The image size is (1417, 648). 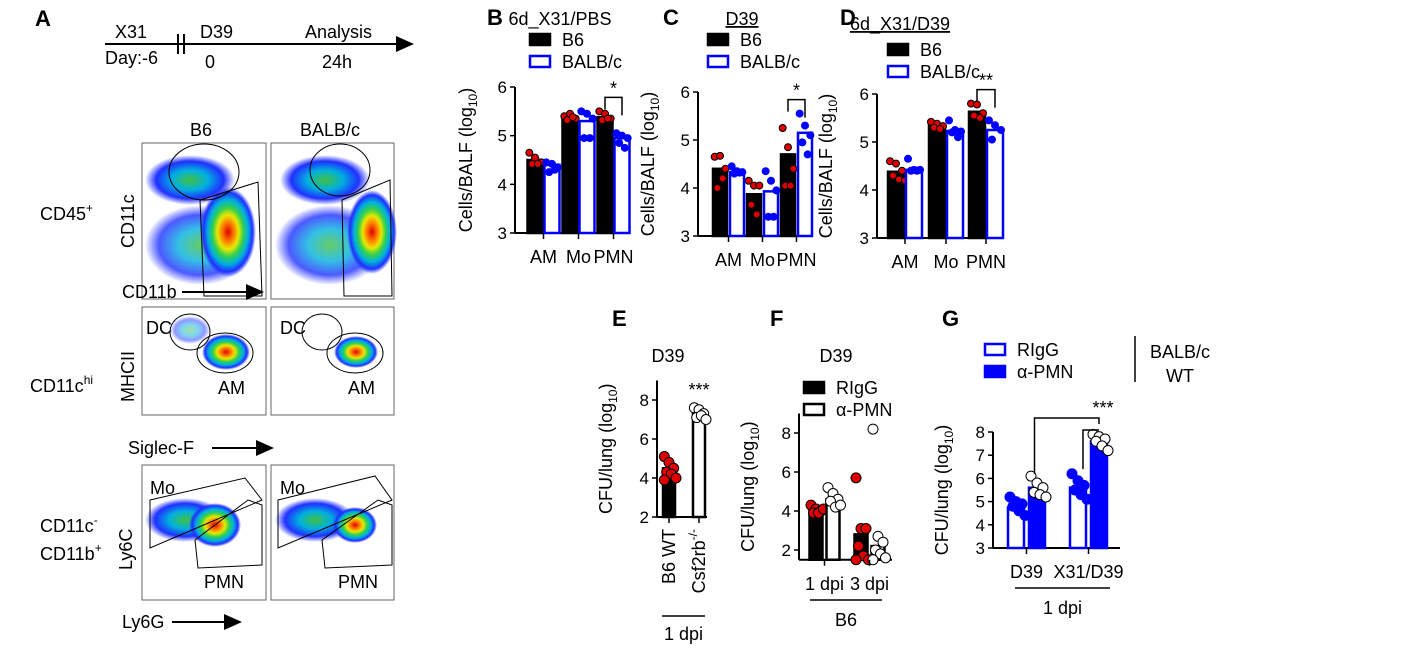 What do you see at coordinates (559, 19) in the screenshot?
I see `chart-title: 6d_X31/PBS` at bounding box center [559, 19].